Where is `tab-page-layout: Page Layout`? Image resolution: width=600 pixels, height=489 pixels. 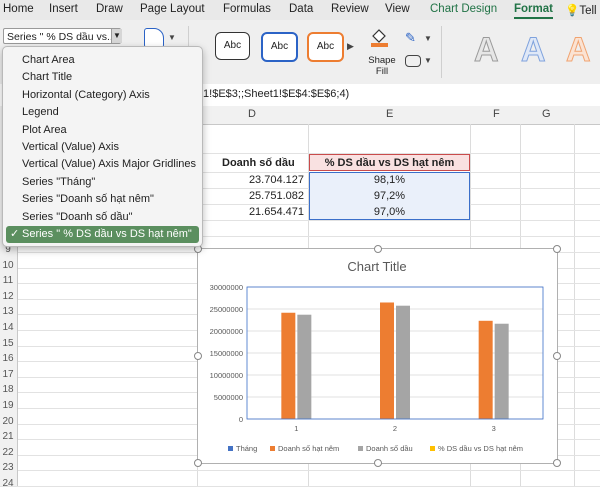
tab-page-layout: Page Layout is located at coordinates (172, 9).